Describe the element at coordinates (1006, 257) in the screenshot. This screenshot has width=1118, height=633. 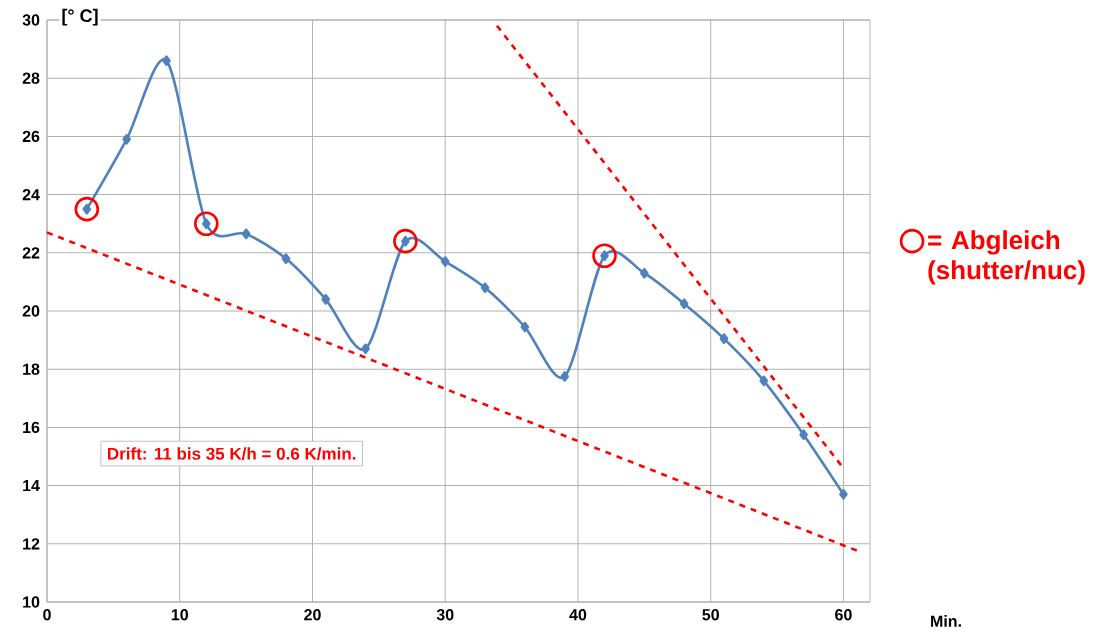
I see `legend-label: = Abgleich (shutter/nuc)` at that location.